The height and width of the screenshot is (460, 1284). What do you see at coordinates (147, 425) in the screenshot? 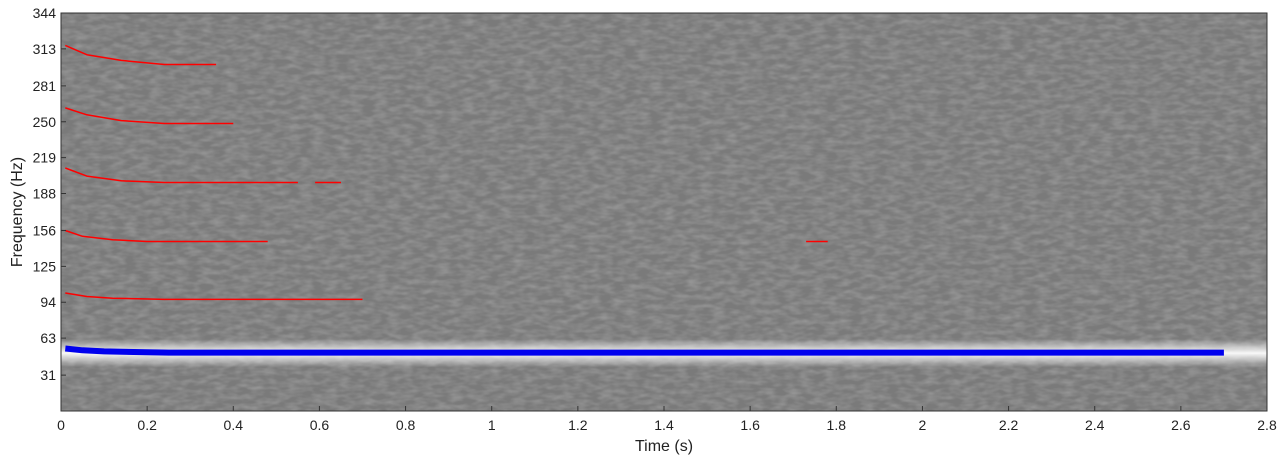
I see `x-tick-label: 0.2` at bounding box center [147, 425].